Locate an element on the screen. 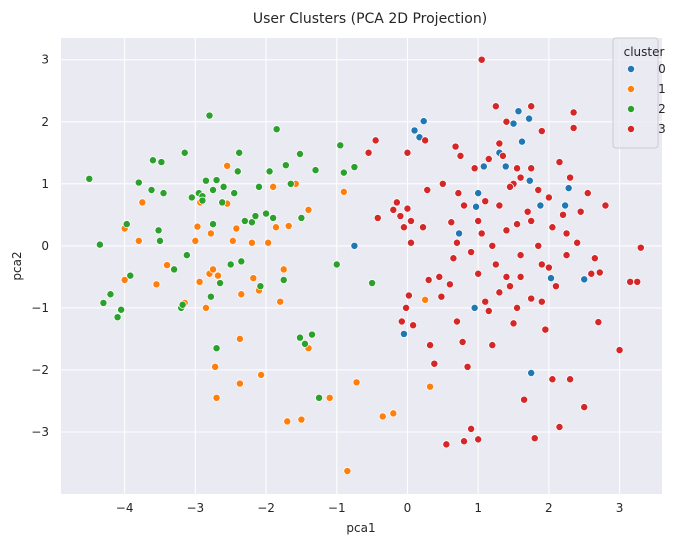 This screenshot has width=689, height=547. legend-label-cluster-1: 1 is located at coordinates (662, 89).